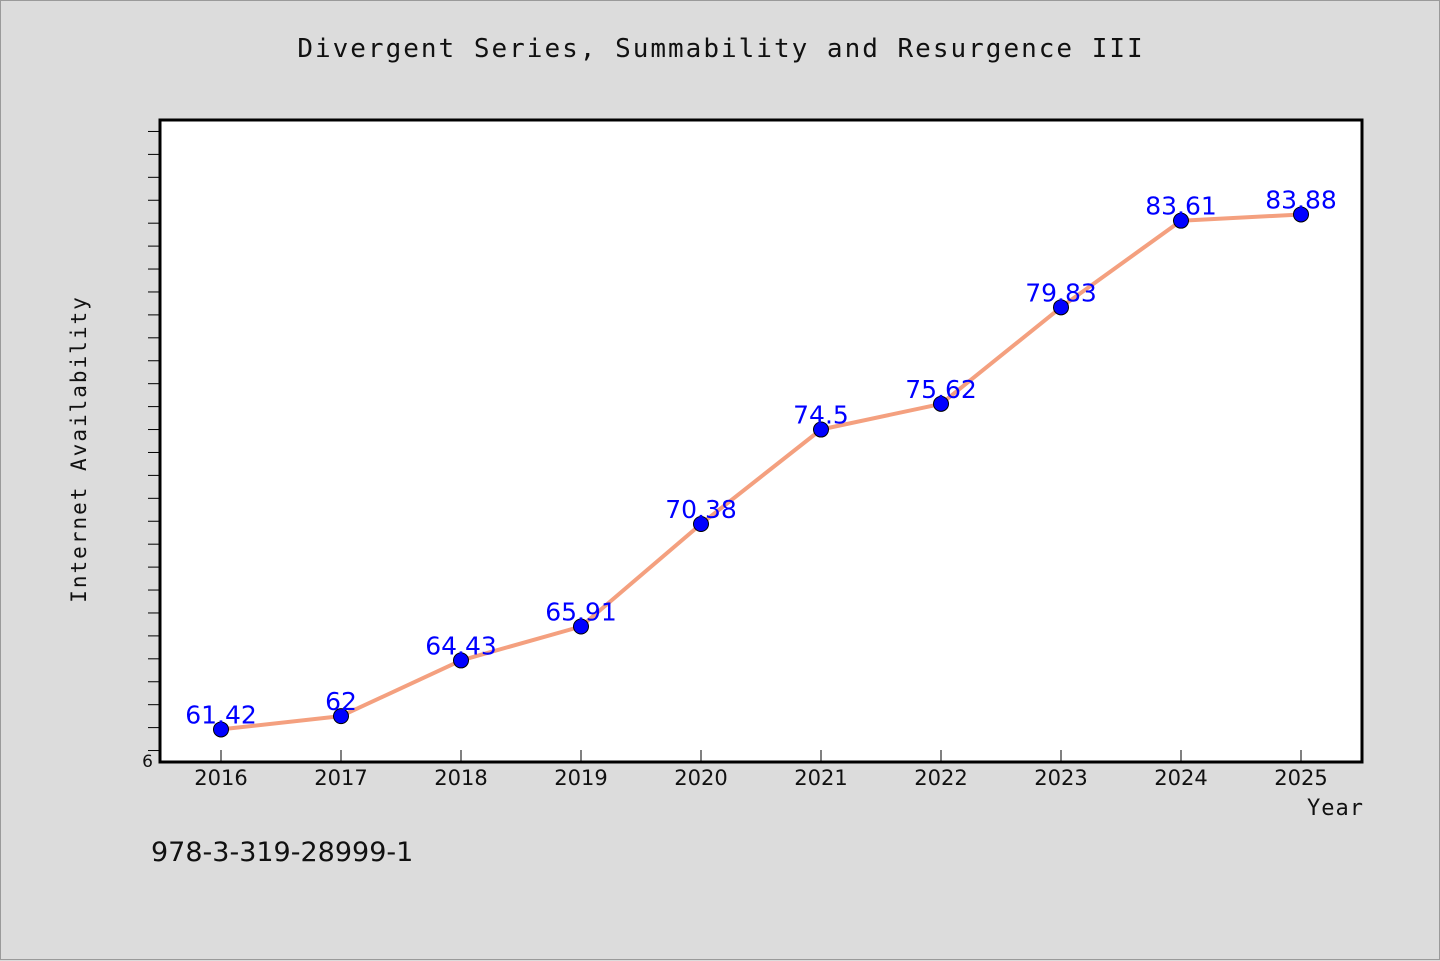 This screenshot has height=961, width=1440. Describe the element at coordinates (147, 762) in the screenshot. I see `y-tick-label: 6` at that location.